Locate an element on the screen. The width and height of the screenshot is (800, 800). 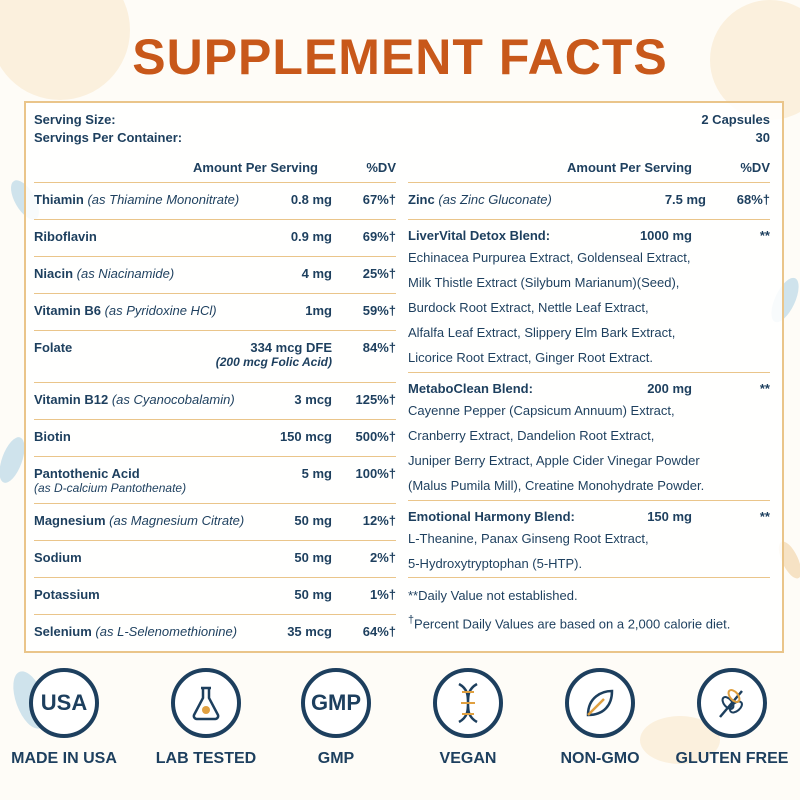
servings-per-container-label: Servings Per Container: is located at coordinates (108, 137).